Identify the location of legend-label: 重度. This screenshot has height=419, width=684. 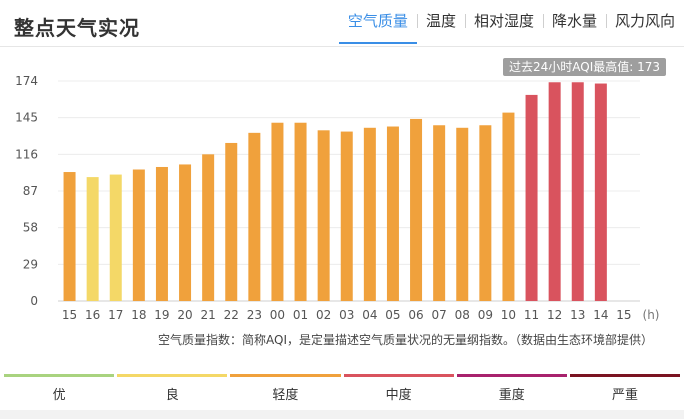
(511, 395).